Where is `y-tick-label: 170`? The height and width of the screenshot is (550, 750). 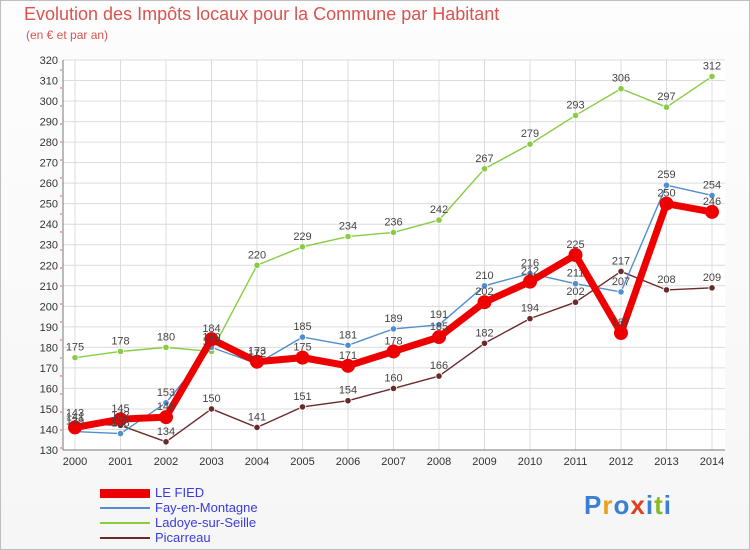 y-tick-label: 170 is located at coordinates (49, 369).